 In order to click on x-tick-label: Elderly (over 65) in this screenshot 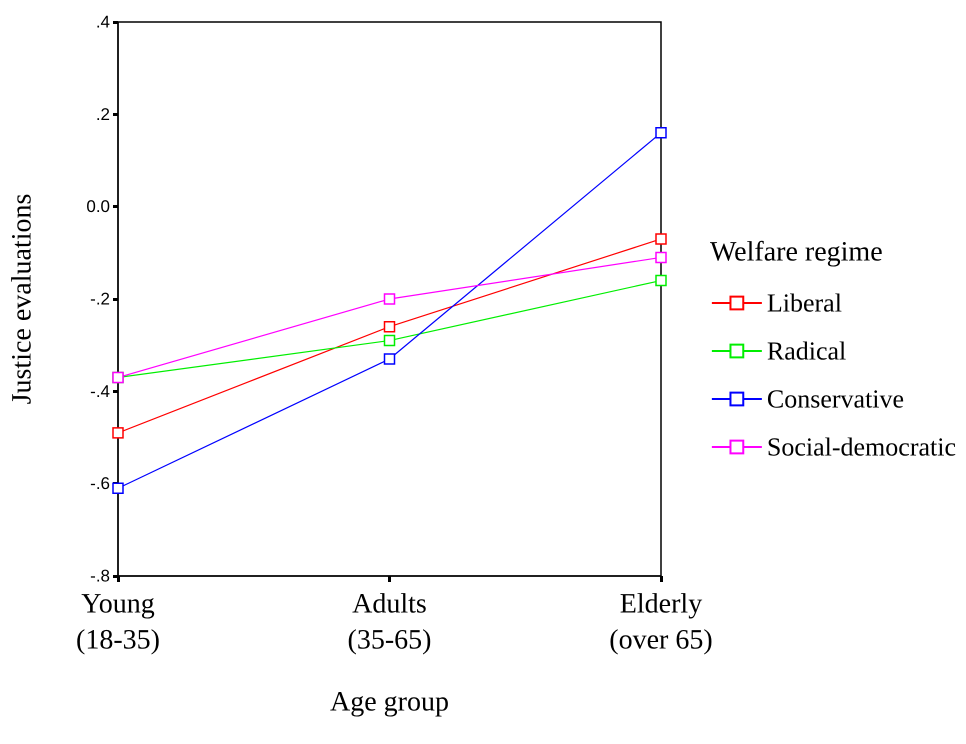, I will do `click(661, 622)`.